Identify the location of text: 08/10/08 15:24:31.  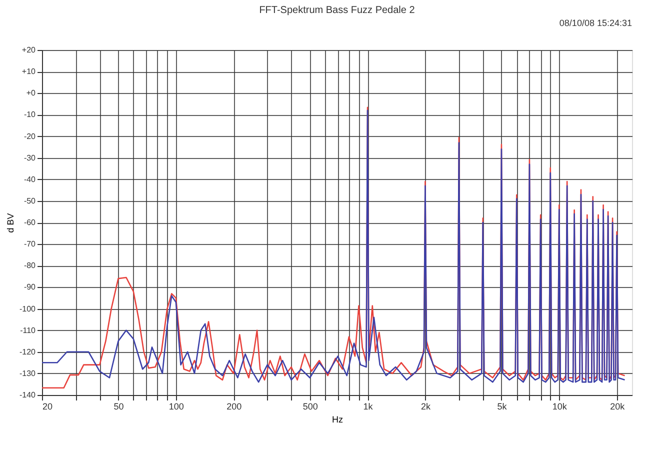
(595, 23).